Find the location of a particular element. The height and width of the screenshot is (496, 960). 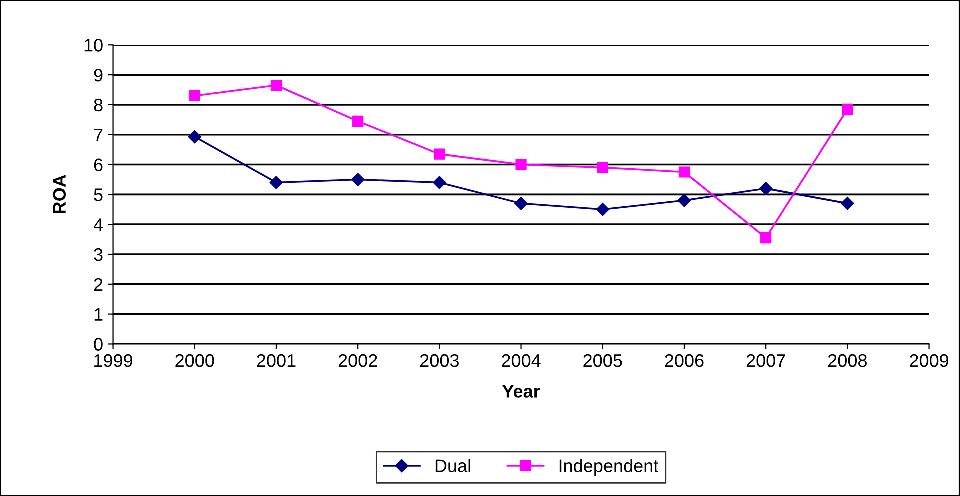

y-tick-label: 8 is located at coordinates (98, 105).